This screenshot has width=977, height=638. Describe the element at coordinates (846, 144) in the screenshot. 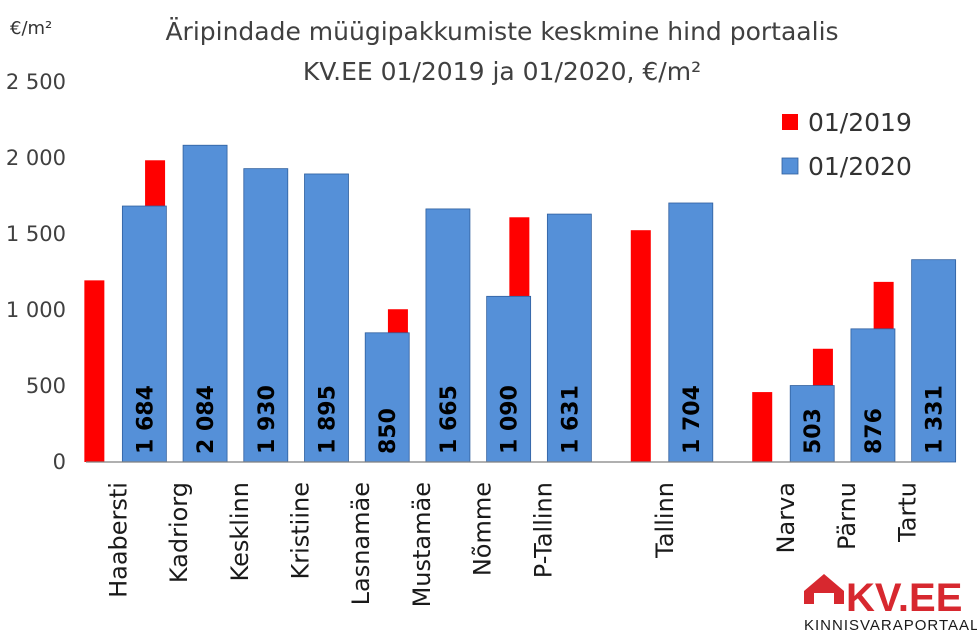

I see `legend: 01/2019 01/2020` at that location.